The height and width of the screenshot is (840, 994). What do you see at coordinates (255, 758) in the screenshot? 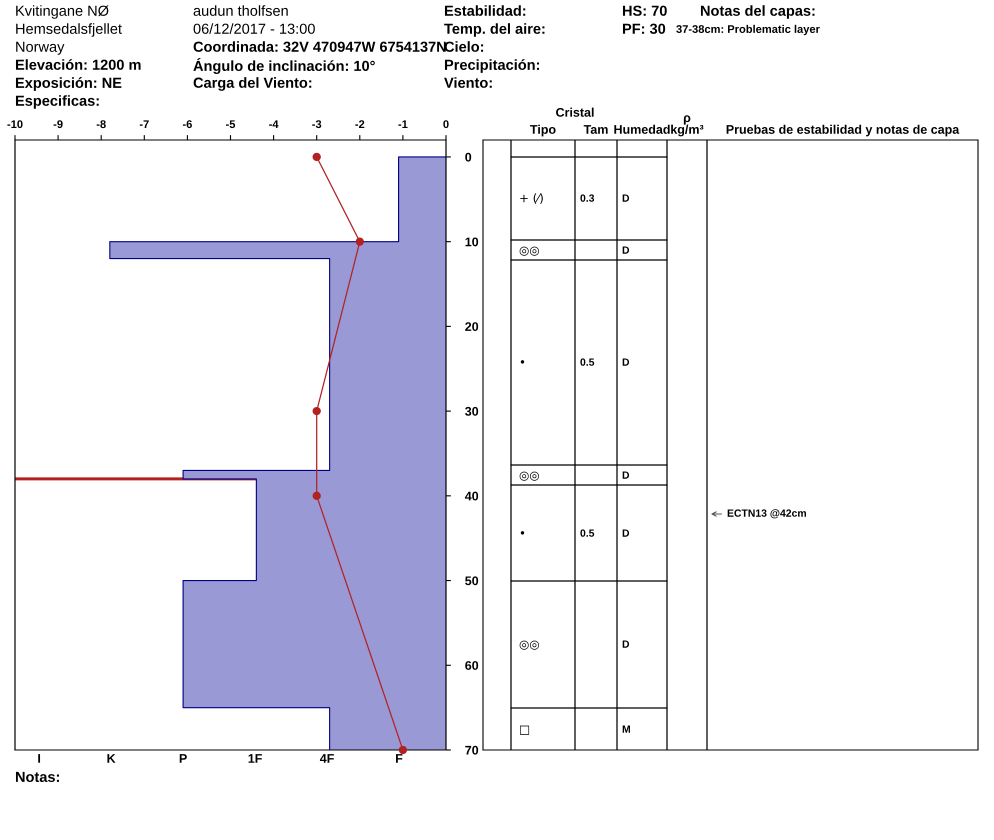
I see `text: 1F` at bounding box center [255, 758].